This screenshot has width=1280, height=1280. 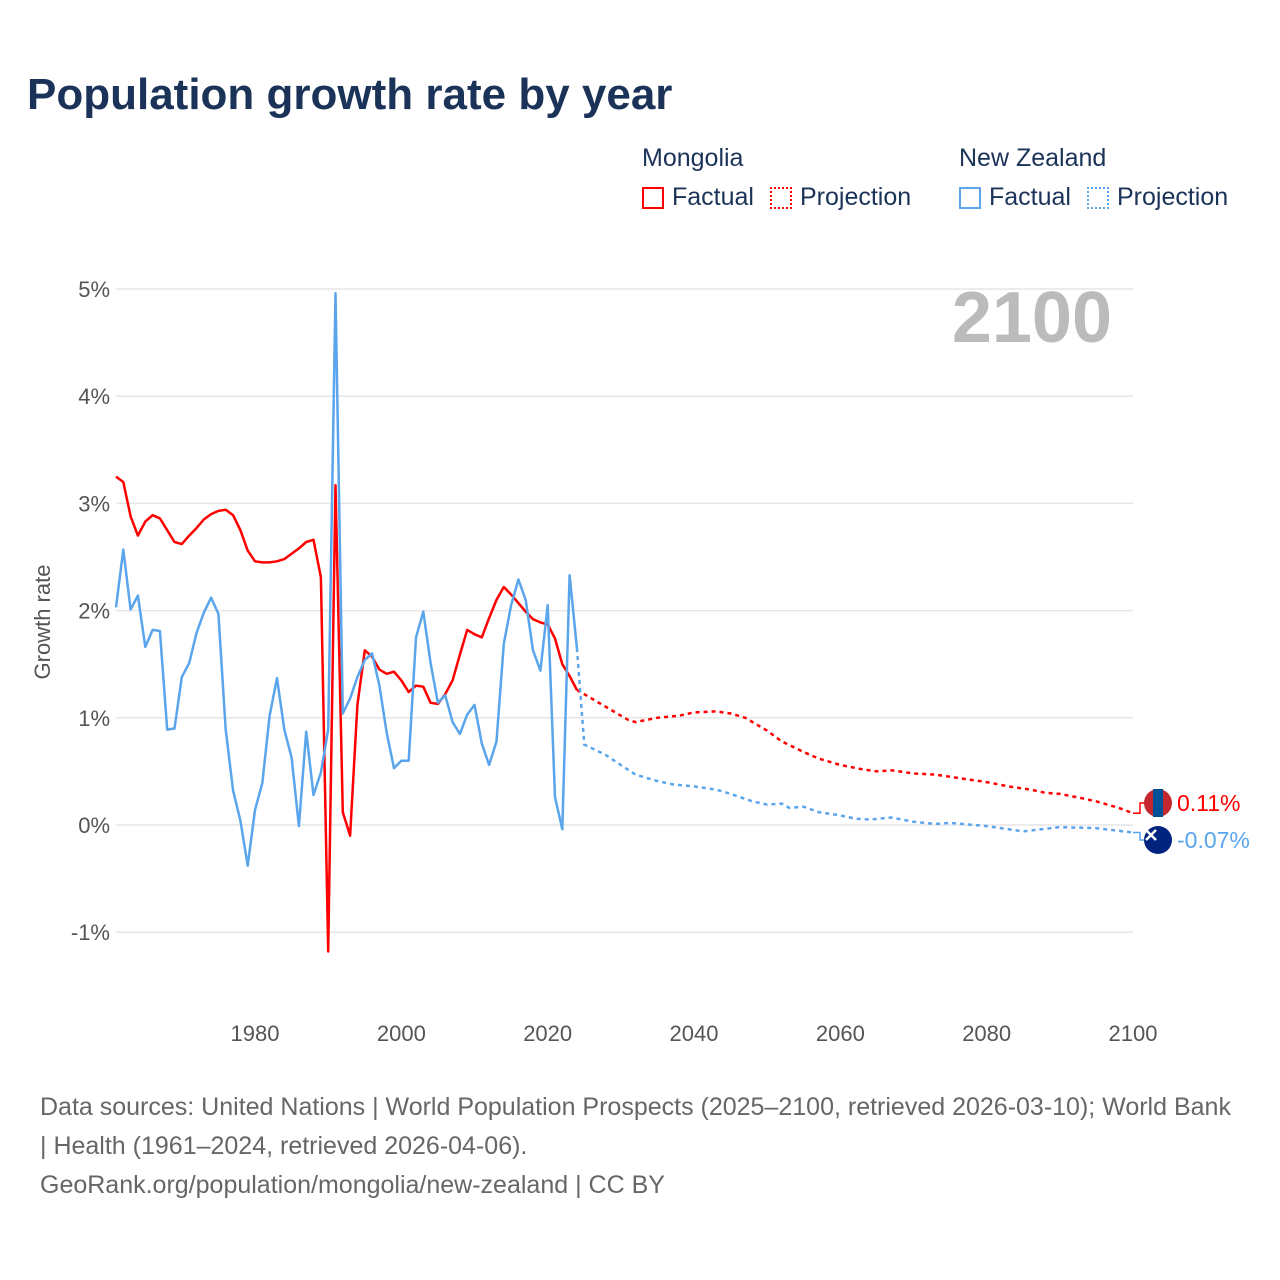 I want to click on x-tick-label: 2100, so click(x=1133, y=1033).